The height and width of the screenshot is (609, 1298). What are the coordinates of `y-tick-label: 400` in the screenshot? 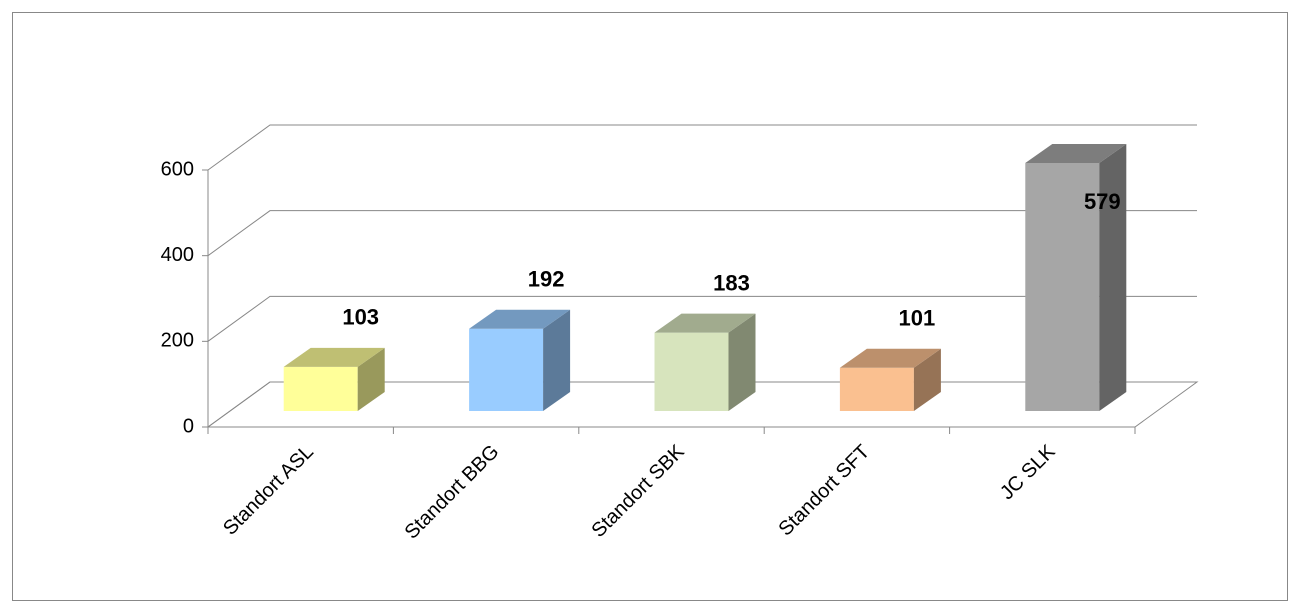 It's located at (177, 255).